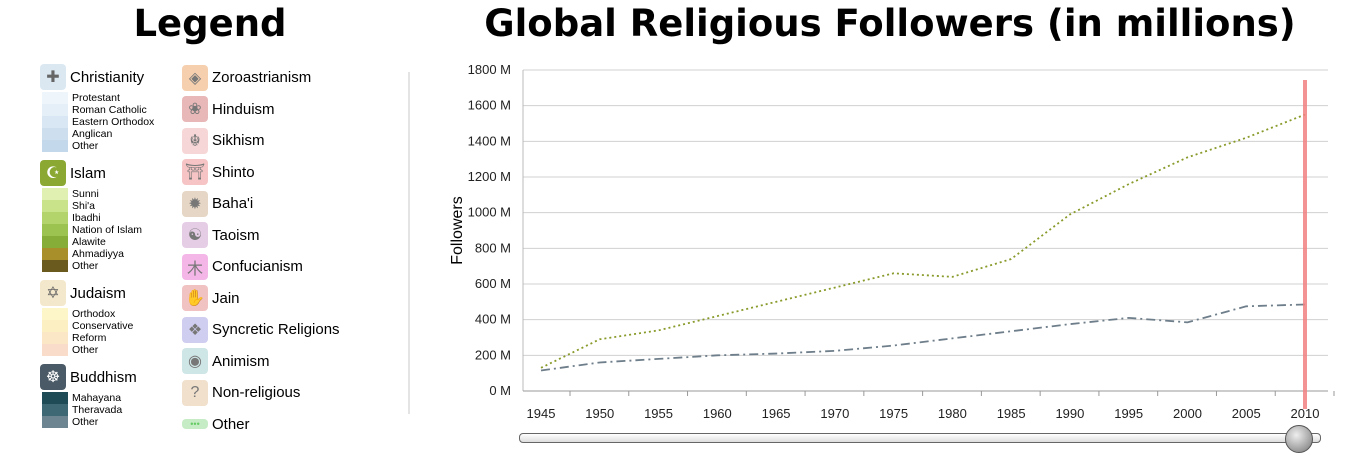 This screenshot has width=1359, height=475. I want to click on legend-subitem: Eastern Orthodox, so click(113, 122).